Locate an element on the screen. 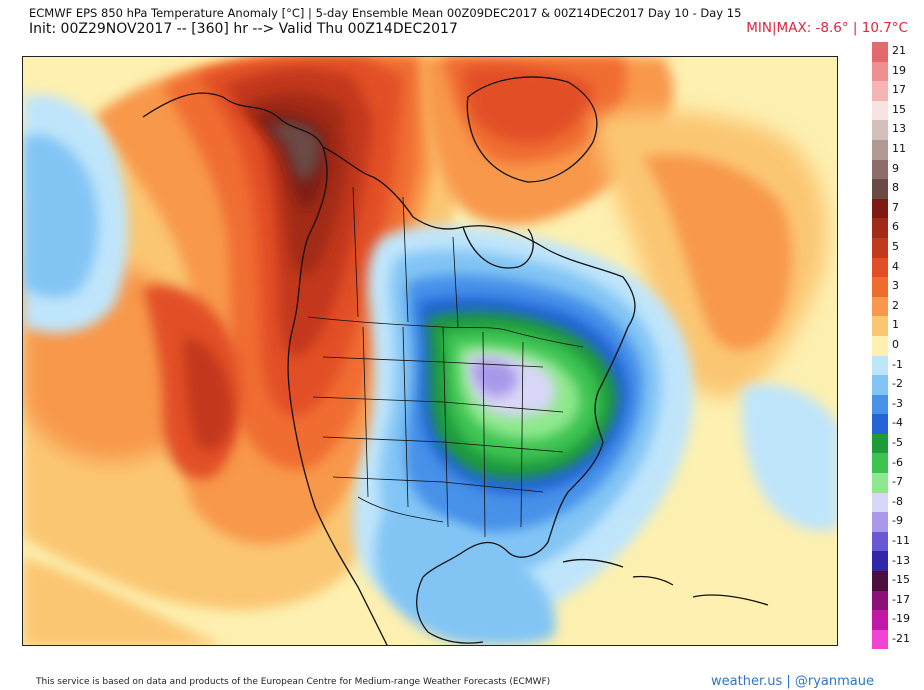 This screenshot has height=690, width=924. cold-anomaly-atlantic is located at coordinates (789, 457).